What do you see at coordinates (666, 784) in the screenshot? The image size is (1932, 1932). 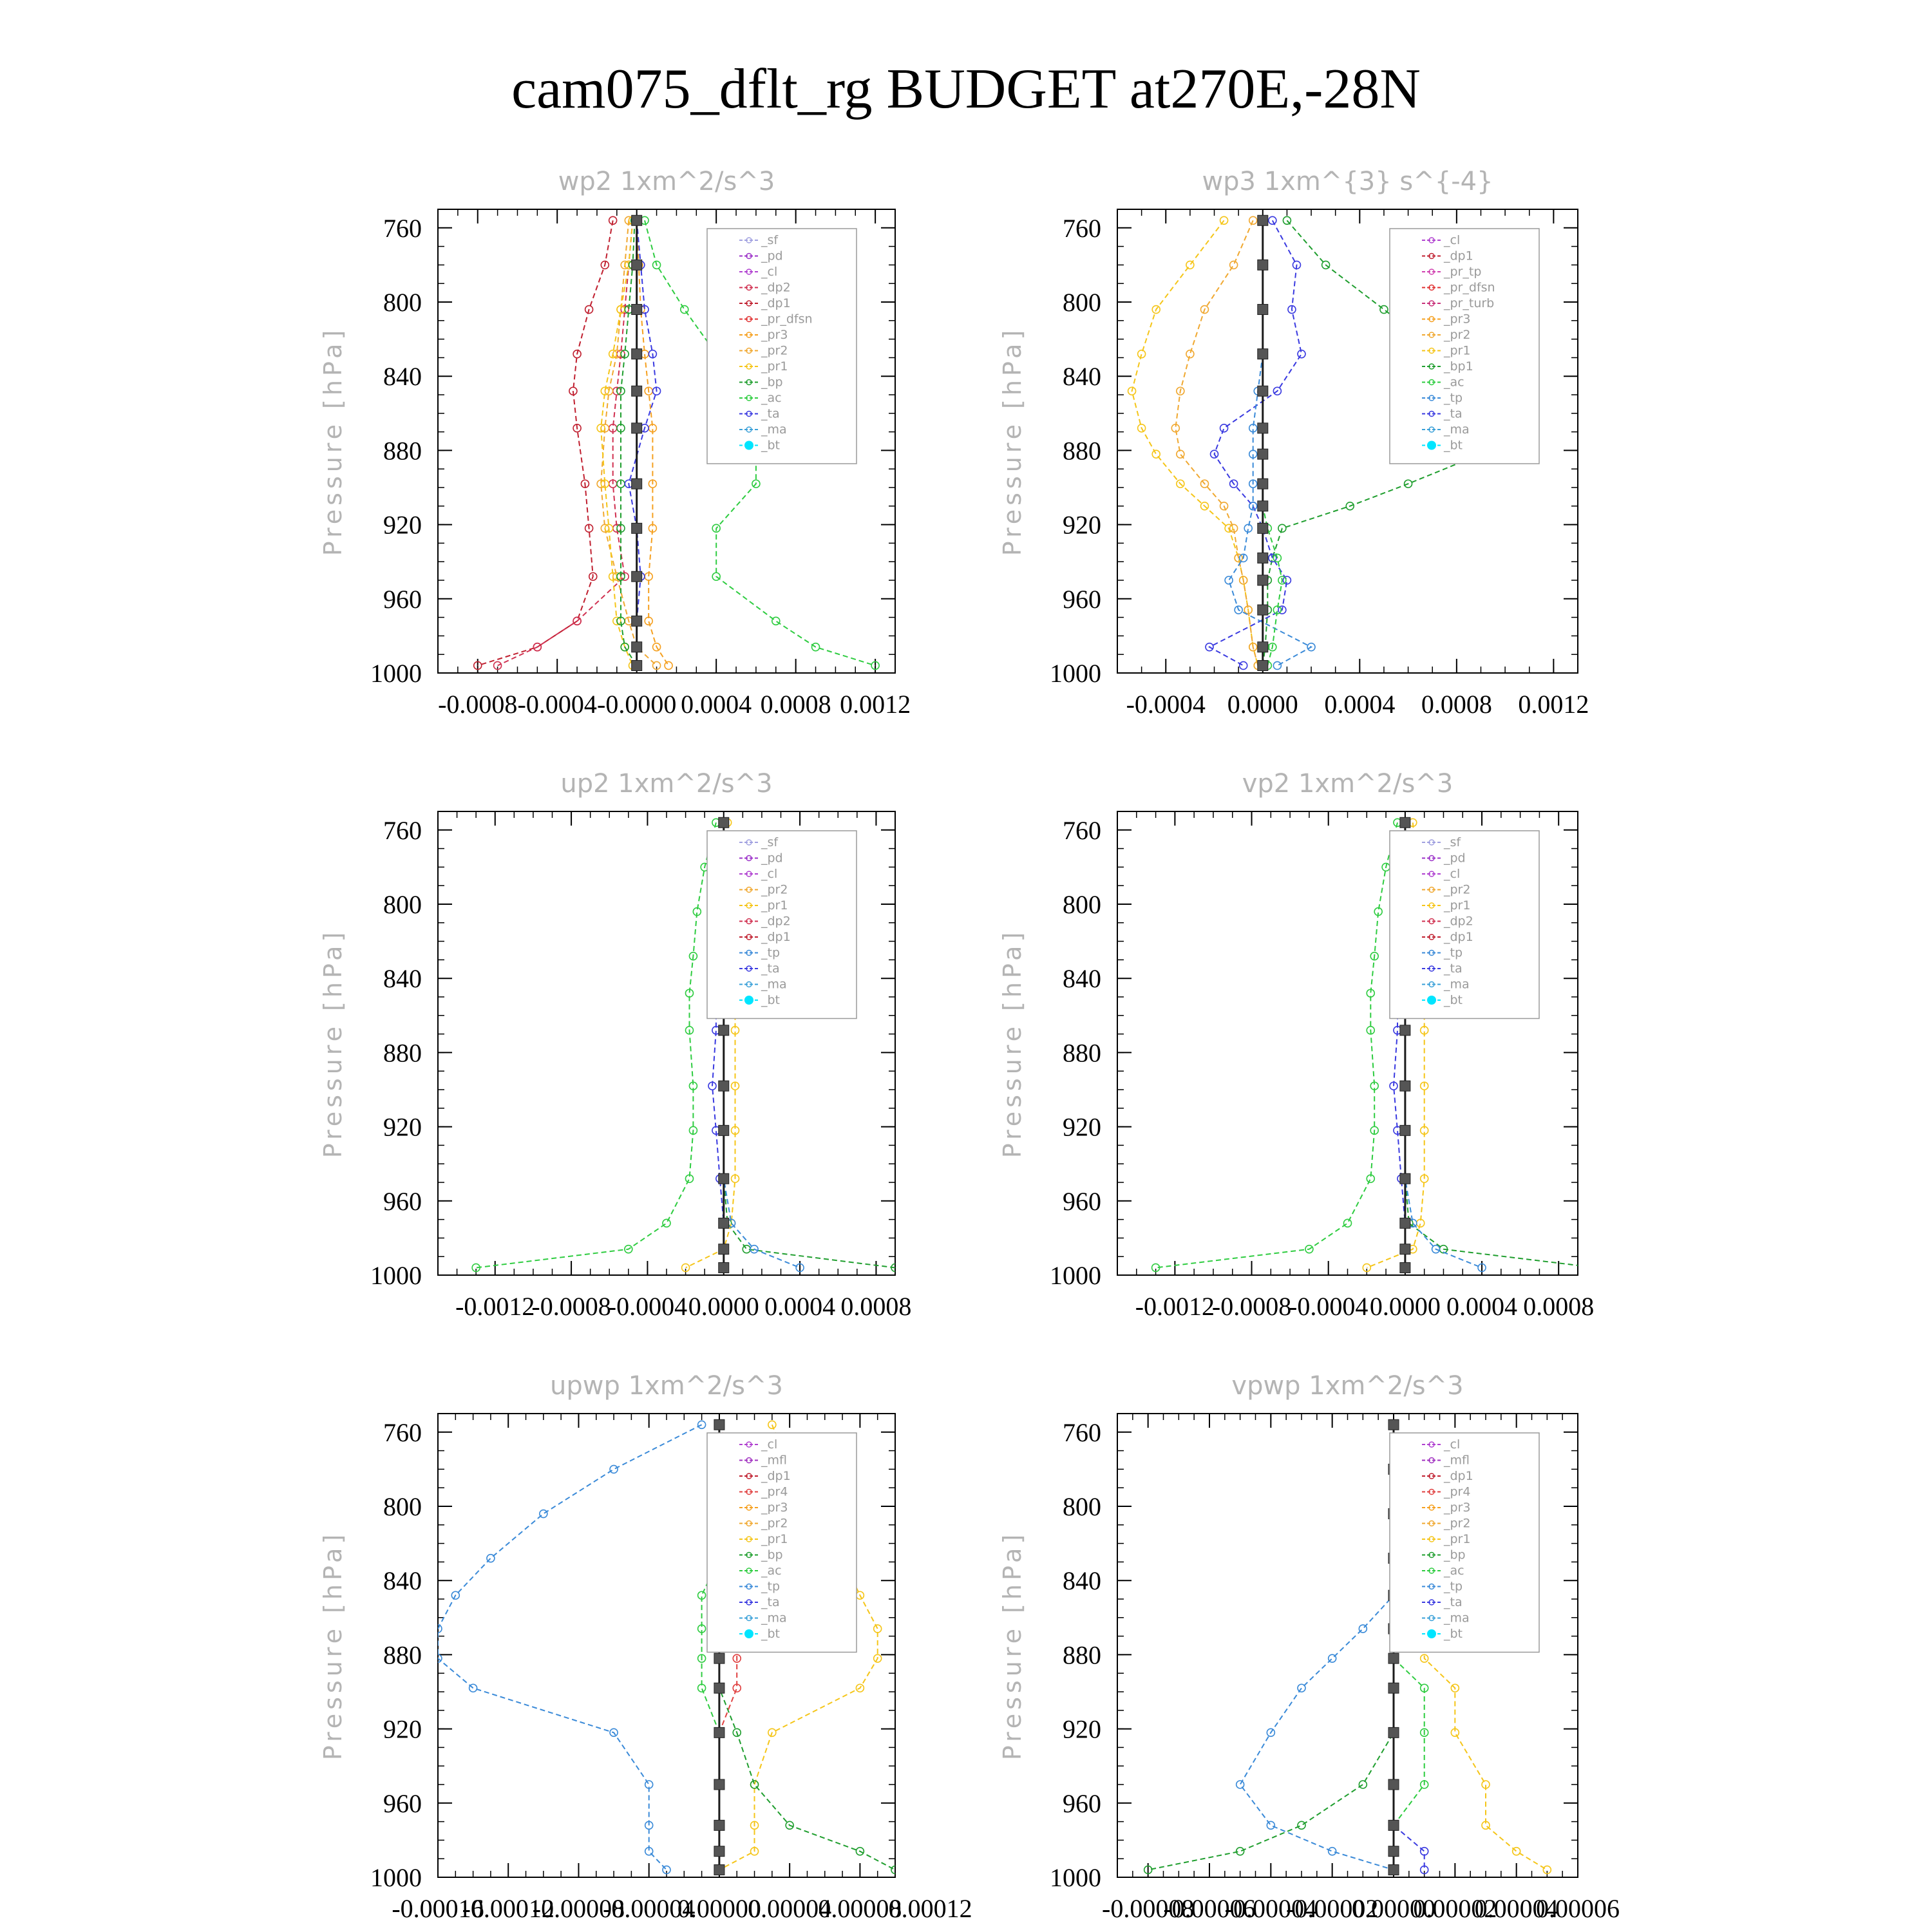 I see `panel-title: up2 1xm^2/s^3` at bounding box center [666, 784].